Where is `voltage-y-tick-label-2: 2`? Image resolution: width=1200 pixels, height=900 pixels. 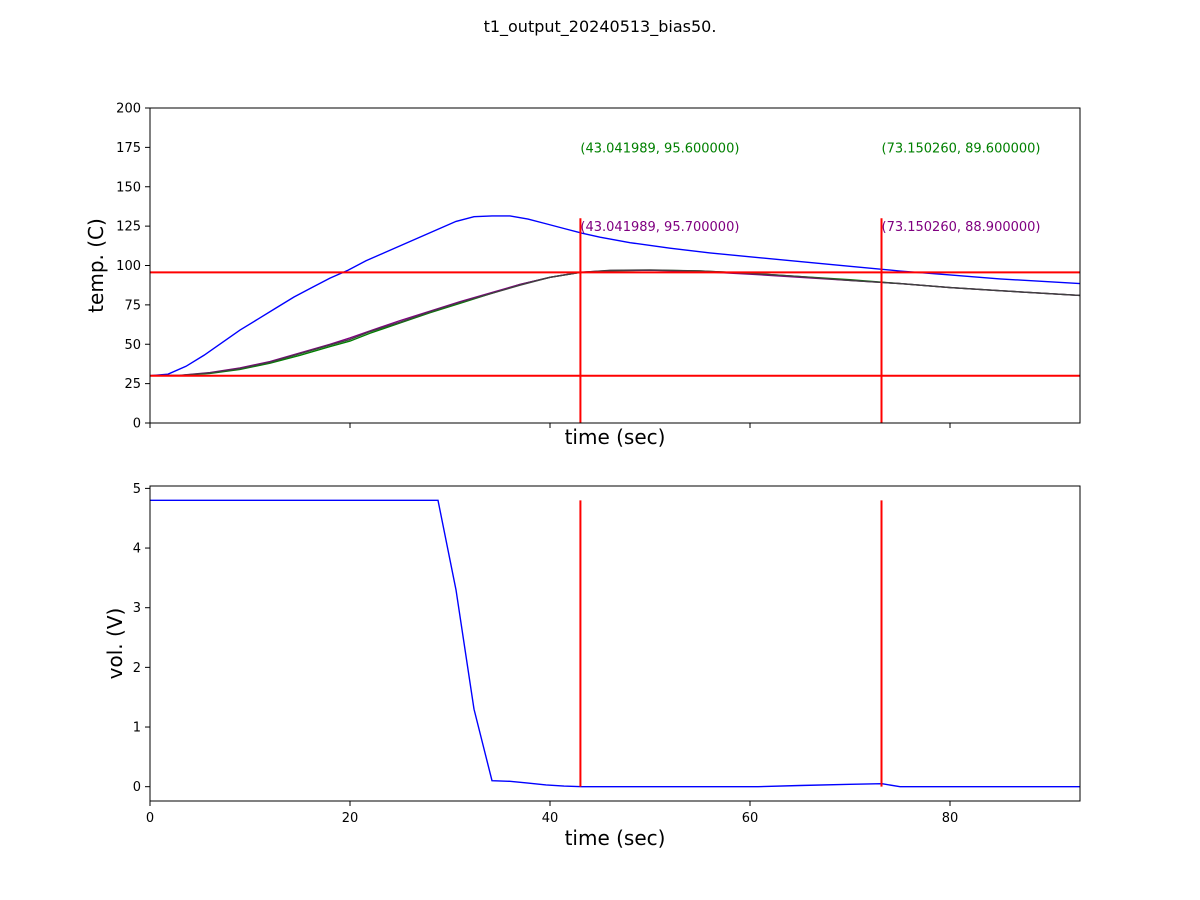 voltage-y-tick-label-2: 2 is located at coordinates (137, 668).